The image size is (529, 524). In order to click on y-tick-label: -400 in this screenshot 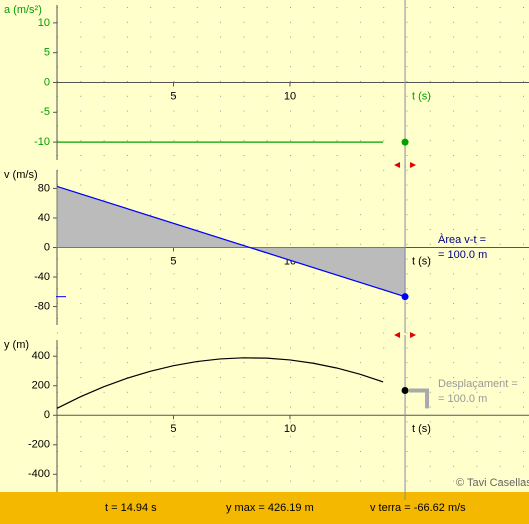, I will do `click(39, 474)`.